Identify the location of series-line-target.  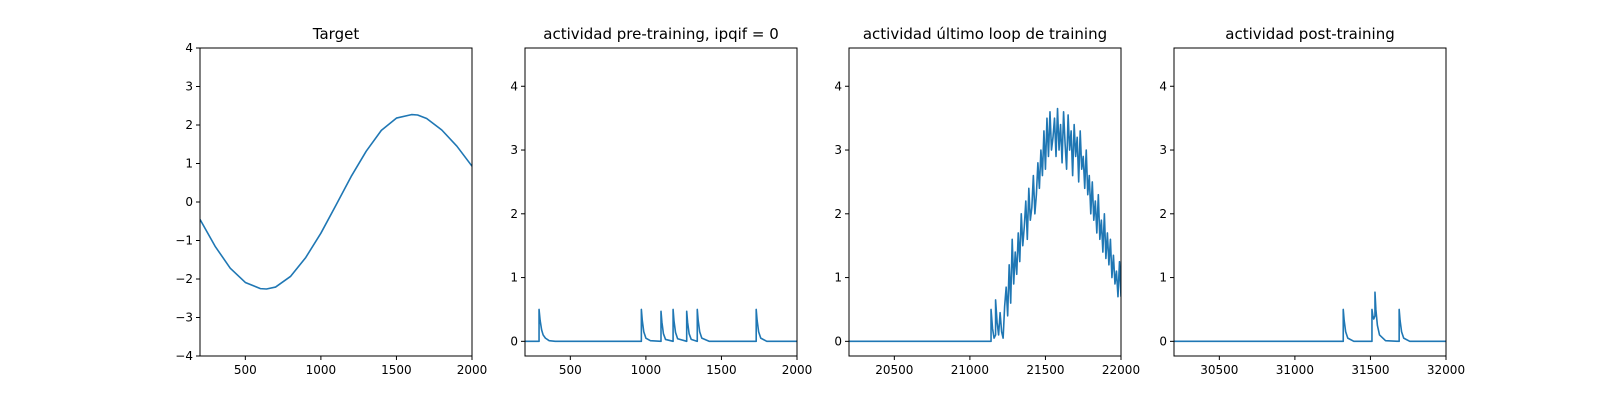
(336, 201).